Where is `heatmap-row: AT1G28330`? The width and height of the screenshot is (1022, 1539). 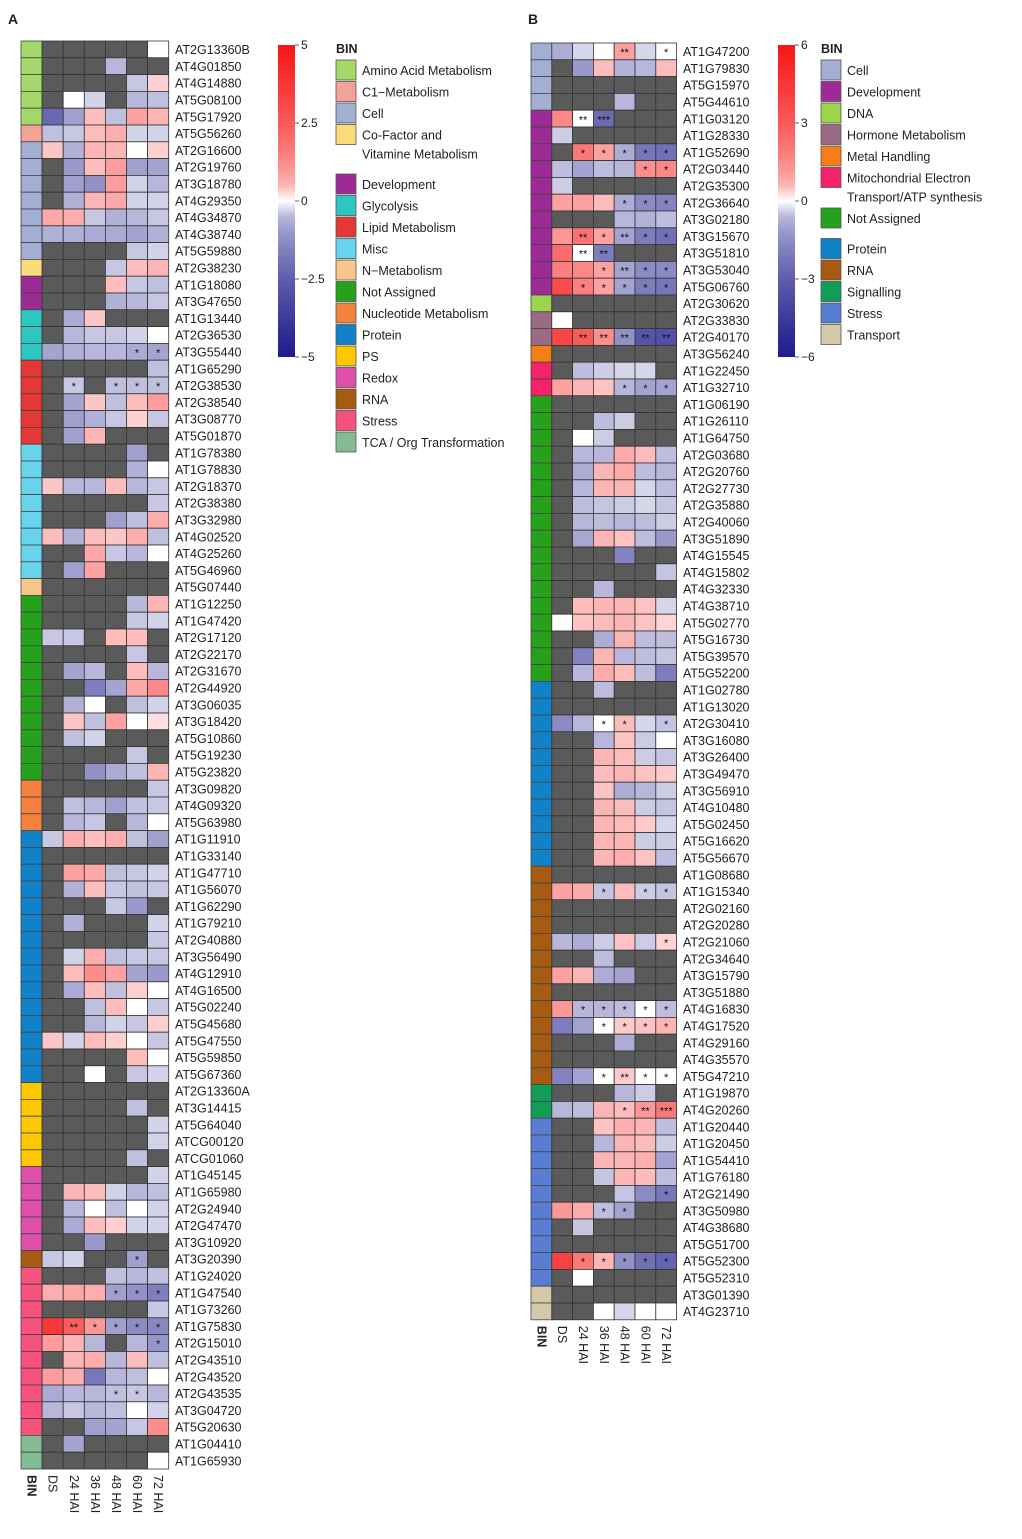
heatmap-row: AT1G28330 is located at coordinates (640, 135).